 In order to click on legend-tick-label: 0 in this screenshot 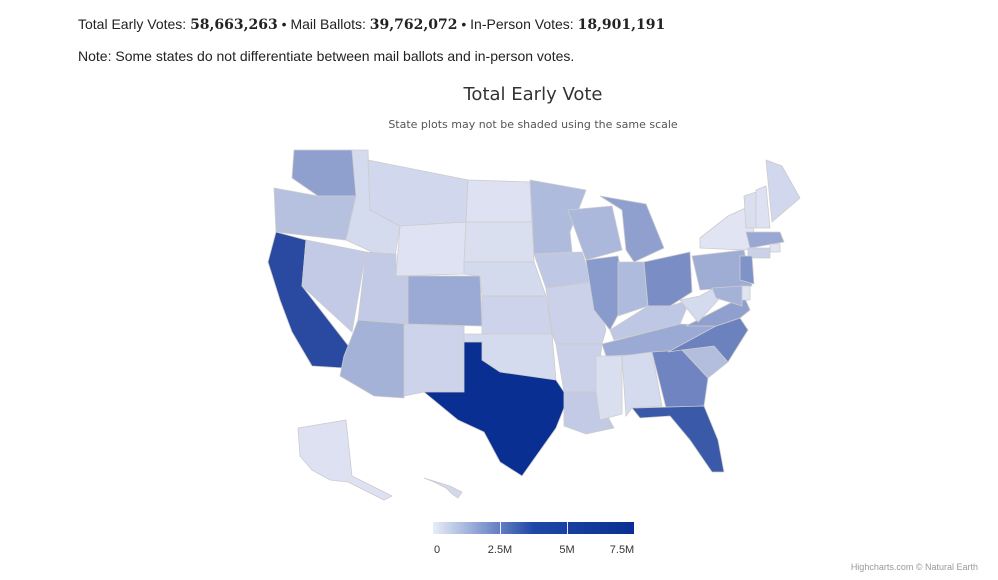, I will do `click(437, 550)`.